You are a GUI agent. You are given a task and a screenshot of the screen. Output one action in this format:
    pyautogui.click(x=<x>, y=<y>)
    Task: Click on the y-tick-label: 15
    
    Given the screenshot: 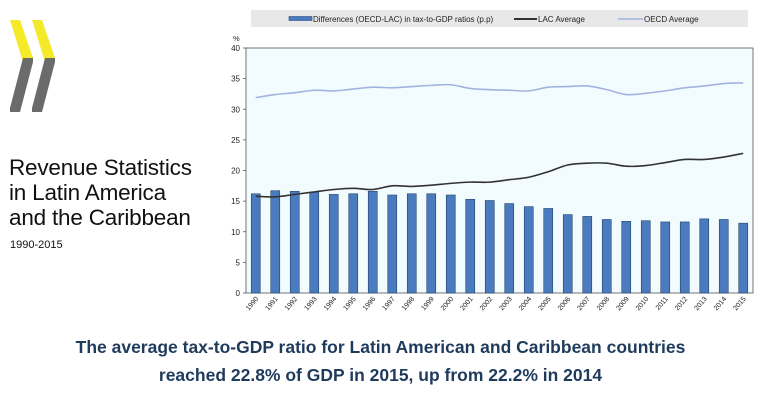 What is the action you would take?
    pyautogui.click(x=235, y=201)
    